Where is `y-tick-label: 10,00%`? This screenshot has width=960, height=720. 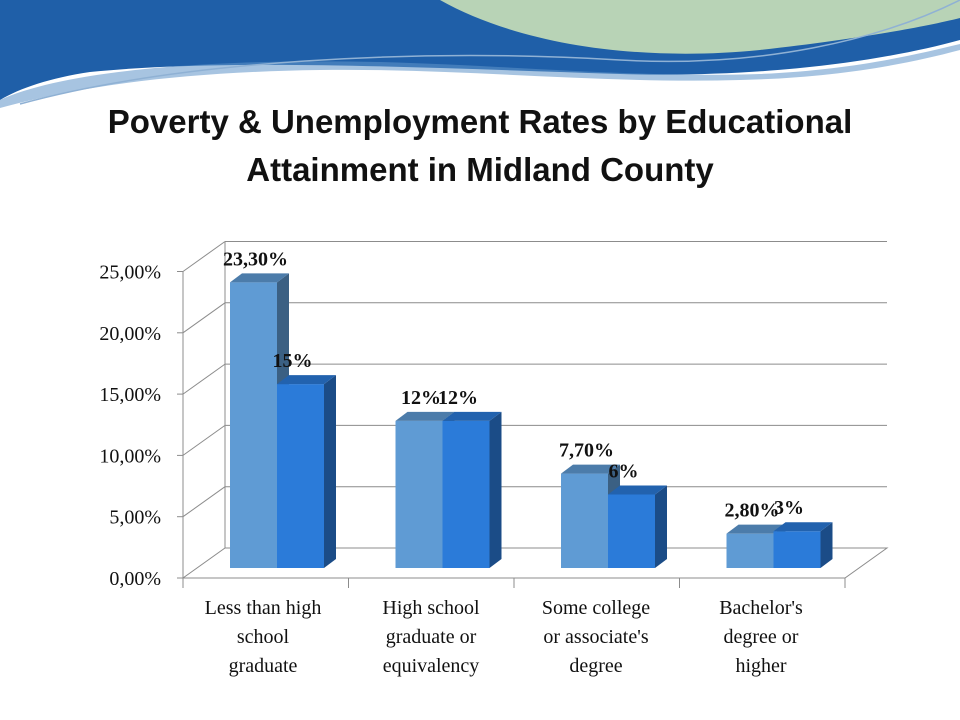
y-tick-label: 10,00% is located at coordinates (130, 456).